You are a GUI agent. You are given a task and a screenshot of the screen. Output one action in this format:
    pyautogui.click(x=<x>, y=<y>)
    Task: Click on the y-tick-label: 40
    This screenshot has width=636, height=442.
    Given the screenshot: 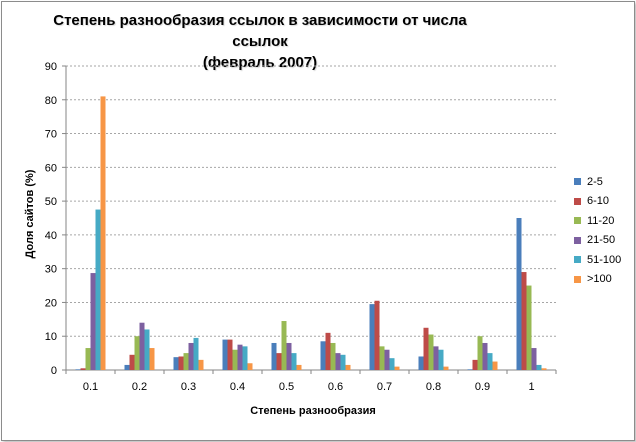 What is the action you would take?
    pyautogui.click(x=51, y=236)
    